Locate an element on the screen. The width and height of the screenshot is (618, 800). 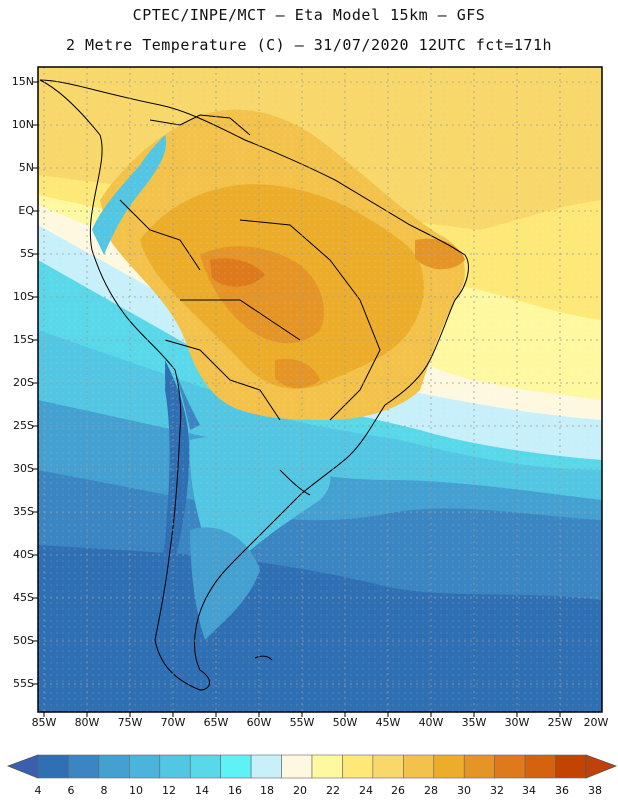
colorbar-label: 14 is located at coordinates (202, 790).